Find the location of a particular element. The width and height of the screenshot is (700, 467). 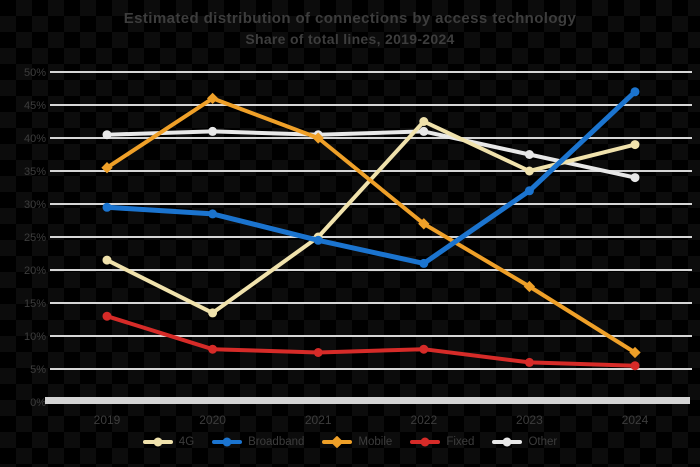

y-tick-label: 40% is located at coordinates (35, 139).